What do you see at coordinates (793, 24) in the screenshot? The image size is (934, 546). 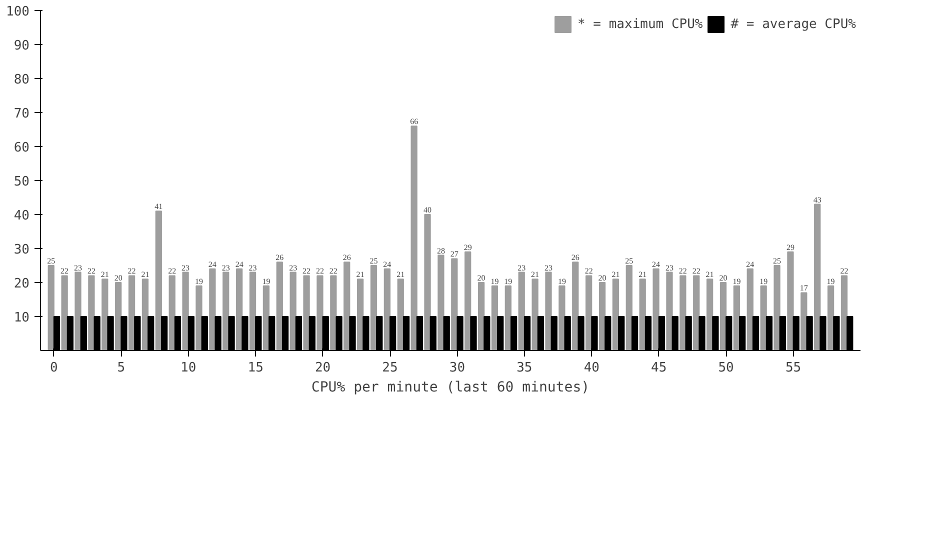 I see `legend-label: # = average CPU%` at bounding box center [793, 24].